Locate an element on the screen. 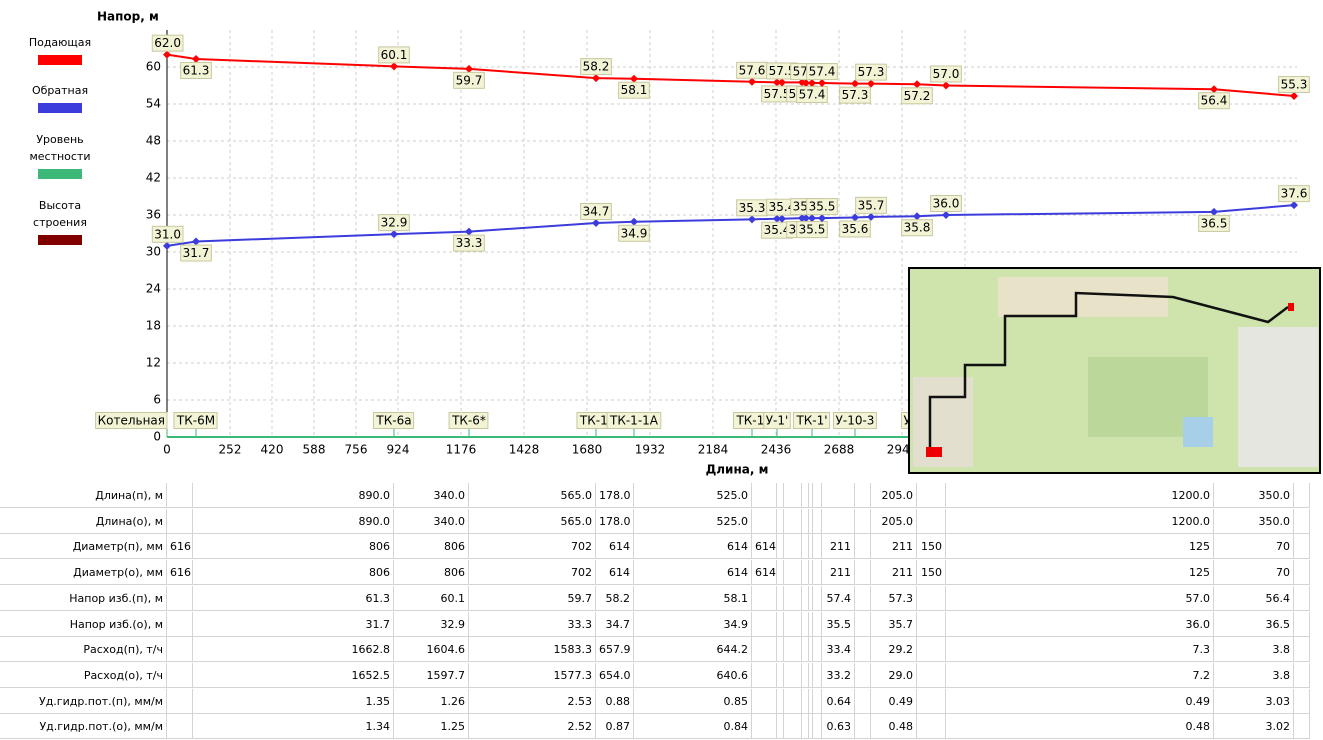 The image size is (1323, 740). legend-label: Уровень местности is located at coordinates (60, 148).